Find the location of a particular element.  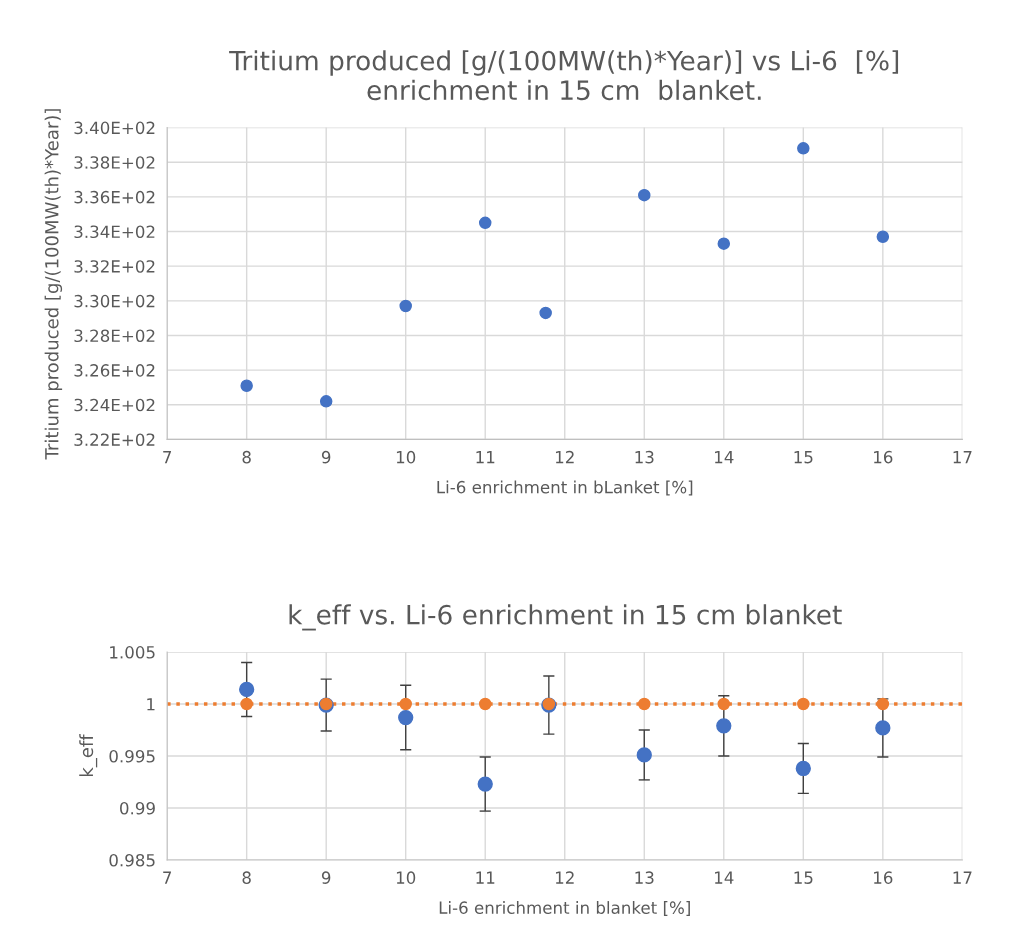

y-tick-label: 3.36E+02 is located at coordinates (114, 197).